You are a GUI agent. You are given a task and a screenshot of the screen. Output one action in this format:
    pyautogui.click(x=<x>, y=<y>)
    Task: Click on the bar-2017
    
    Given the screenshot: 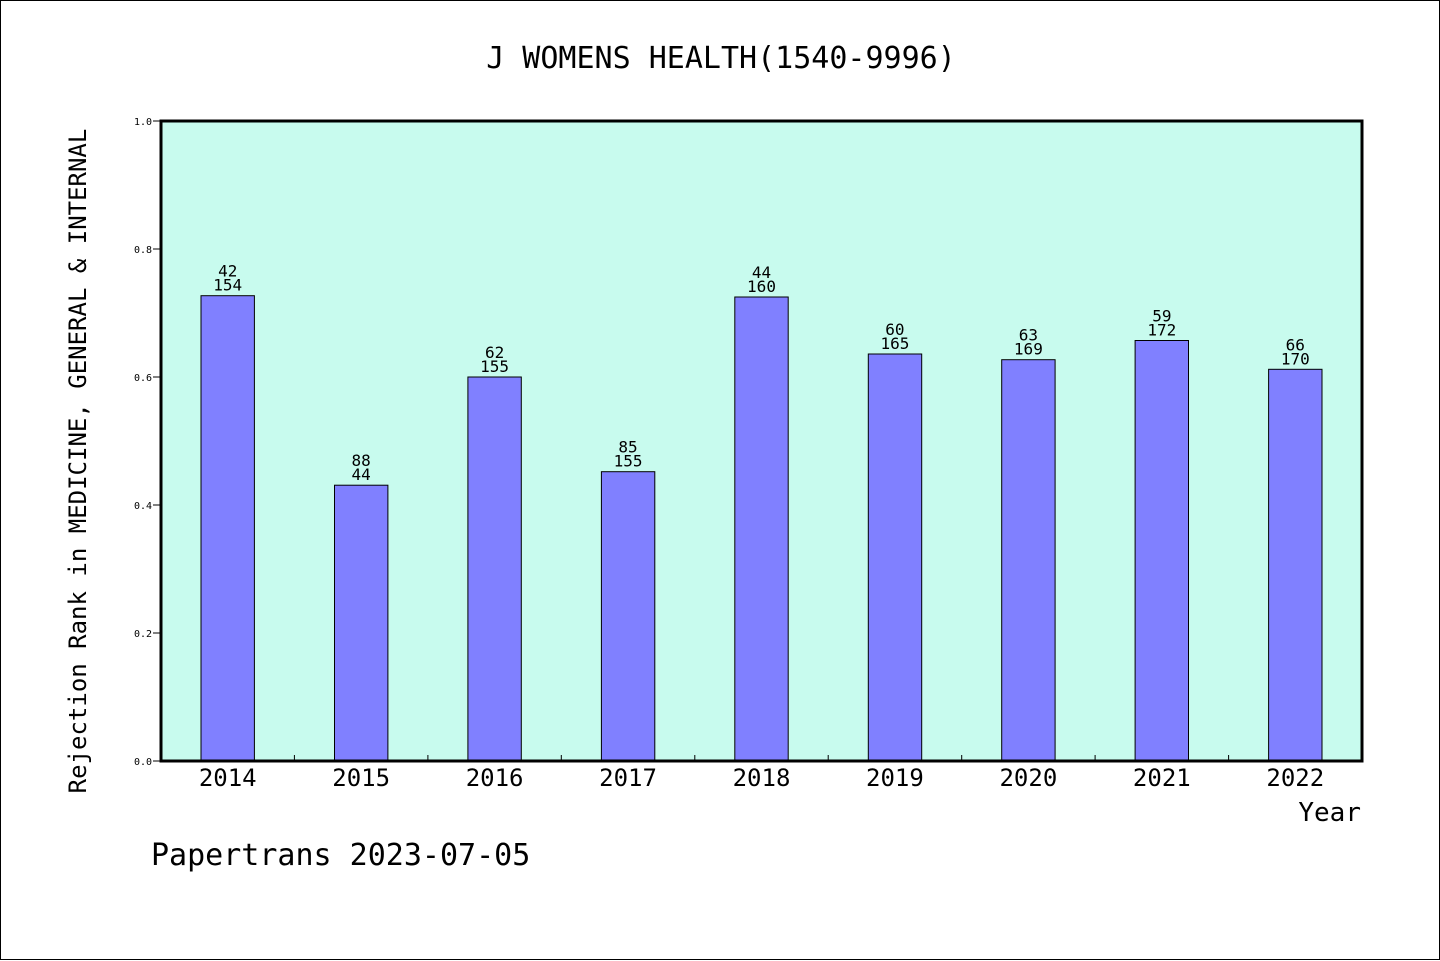 What is the action you would take?
    pyautogui.click(x=628, y=616)
    